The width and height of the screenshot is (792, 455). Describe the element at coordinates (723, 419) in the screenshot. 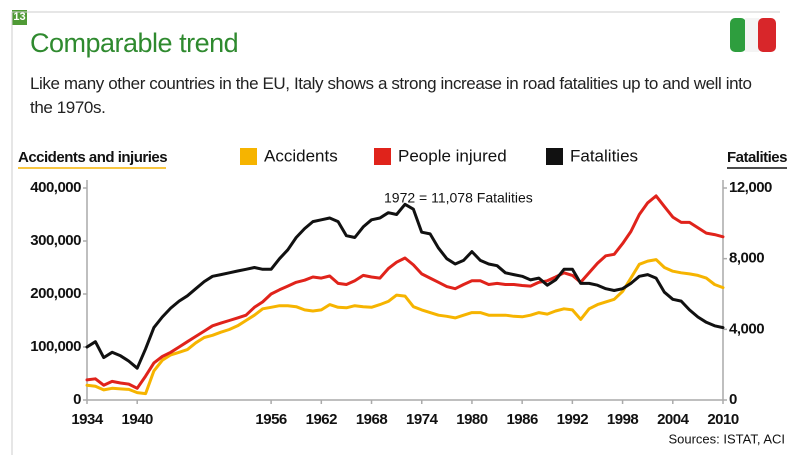

I see `x-tick-label: 2010` at that location.